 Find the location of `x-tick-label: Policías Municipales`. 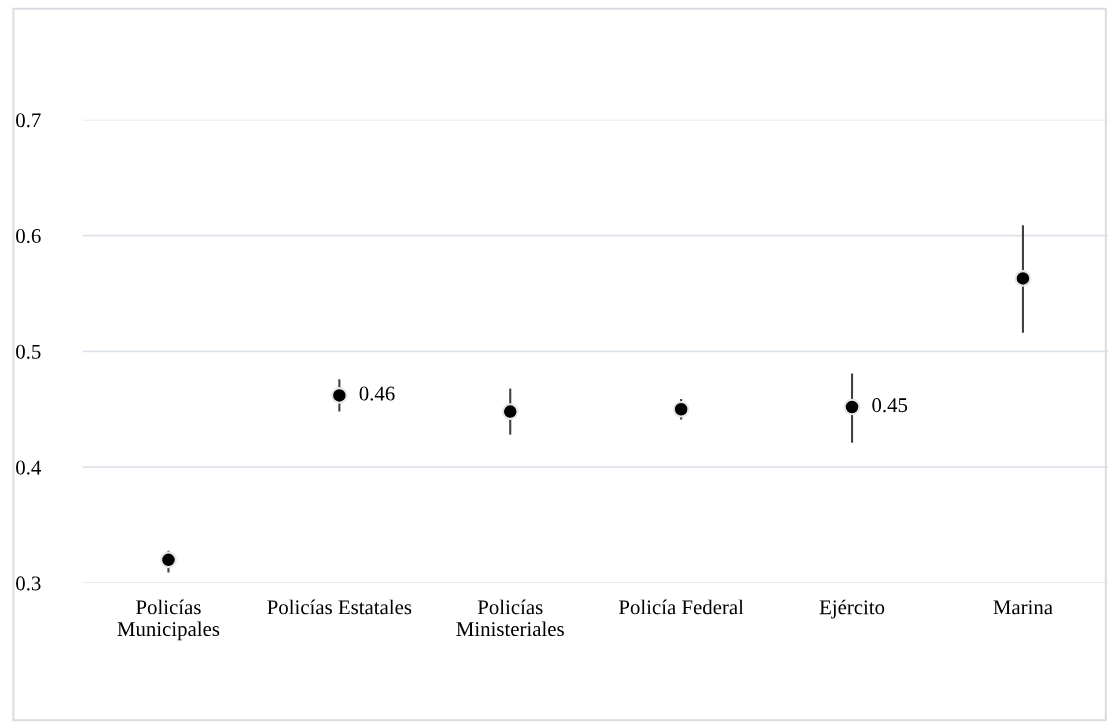

x-tick-label: Policías Municipales is located at coordinates (168, 620).